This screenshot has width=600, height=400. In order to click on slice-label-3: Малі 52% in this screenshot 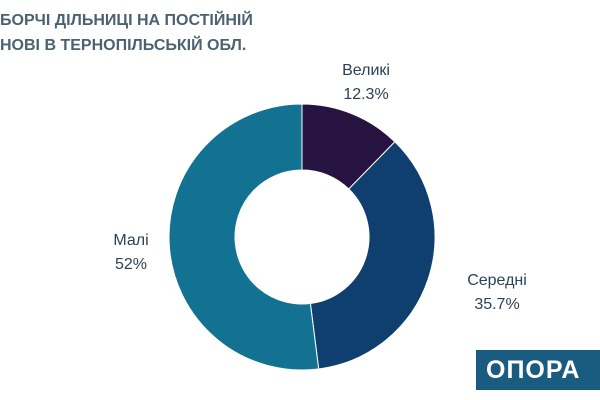, I will do `click(130, 252)`.